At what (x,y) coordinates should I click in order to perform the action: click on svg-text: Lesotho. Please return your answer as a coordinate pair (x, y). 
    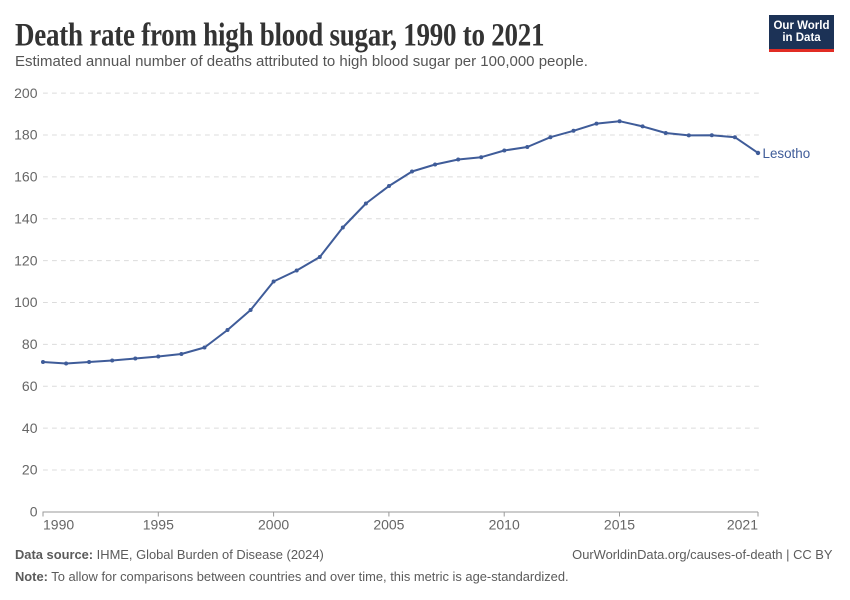
    Looking at the image, I should click on (787, 153).